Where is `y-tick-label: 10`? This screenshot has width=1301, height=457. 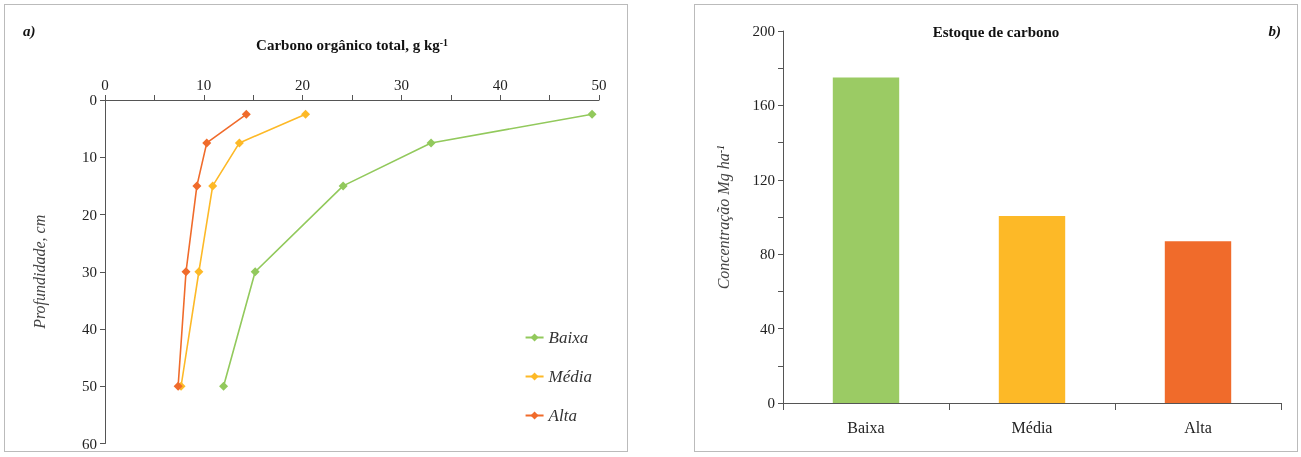
y-tick-label: 10 is located at coordinates (89, 157).